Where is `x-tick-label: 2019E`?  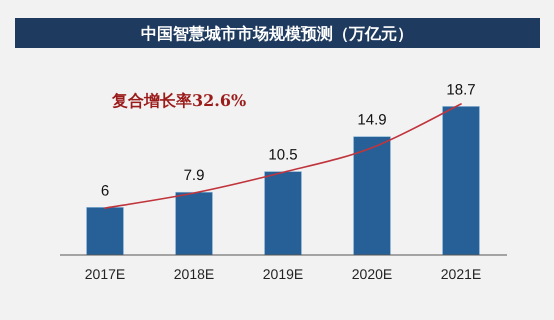 x-tick-label: 2019E is located at coordinates (283, 274).